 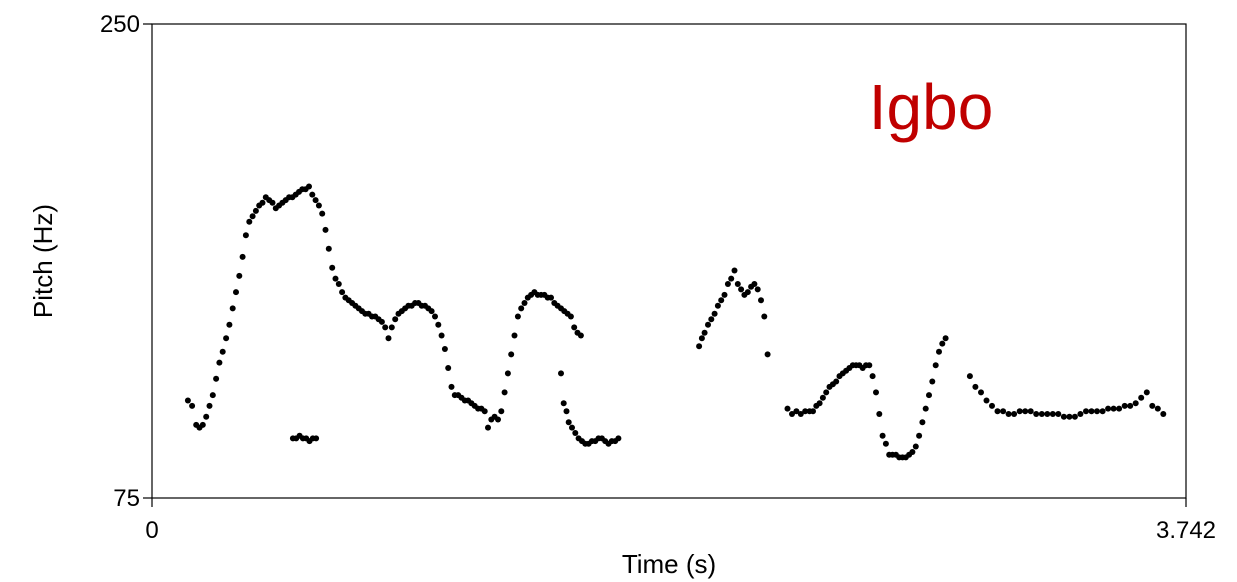 I want to click on language-annotation: Igbo, so click(x=931, y=107).